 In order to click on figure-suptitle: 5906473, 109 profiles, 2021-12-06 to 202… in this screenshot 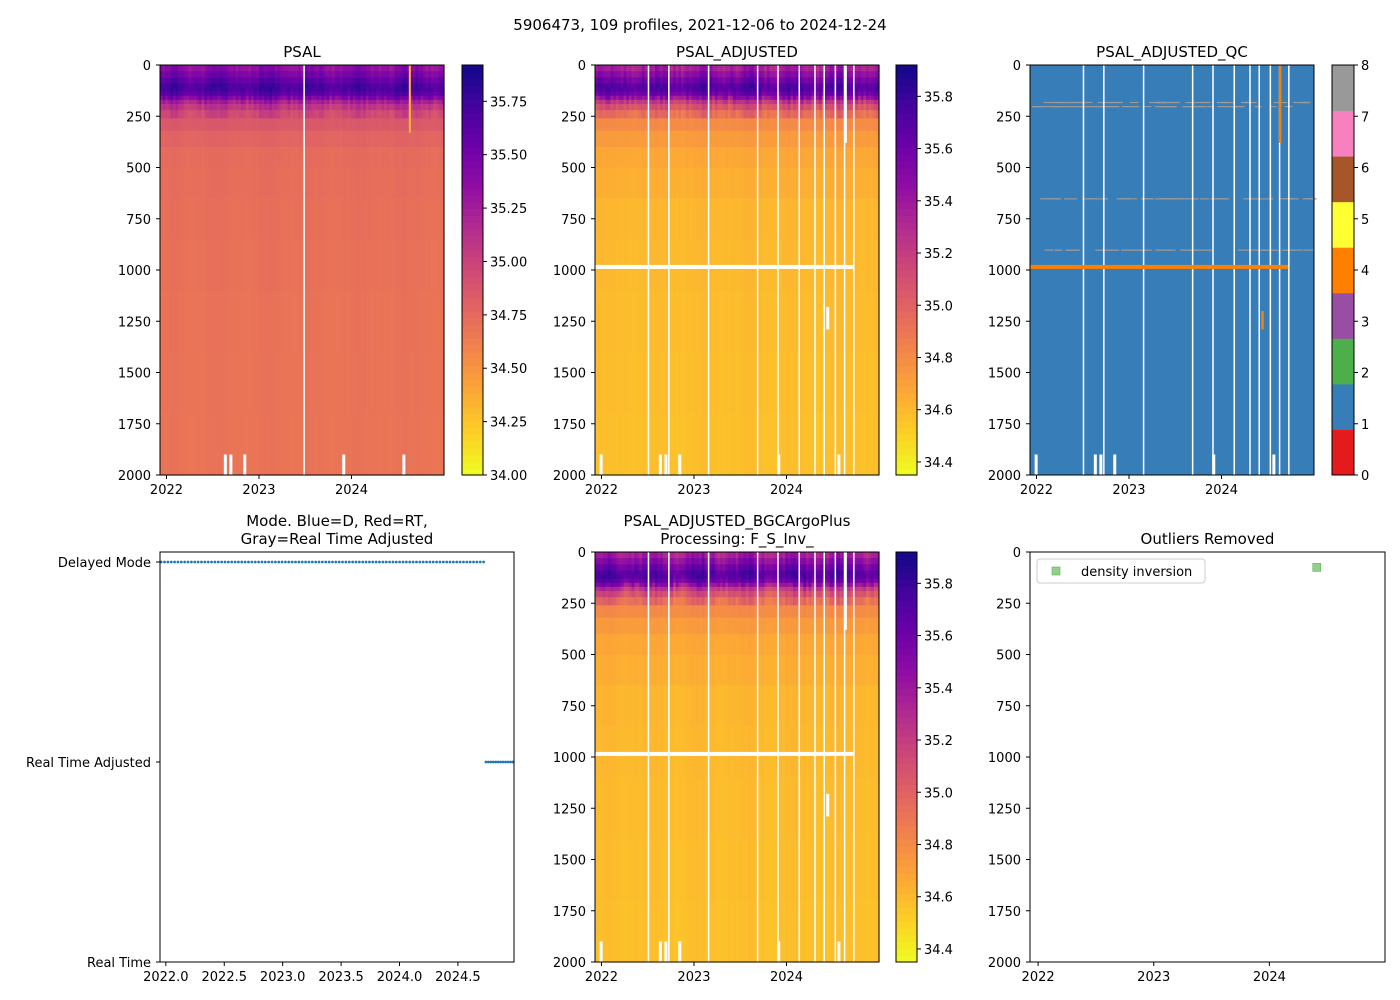, I will do `click(700, 25)`.